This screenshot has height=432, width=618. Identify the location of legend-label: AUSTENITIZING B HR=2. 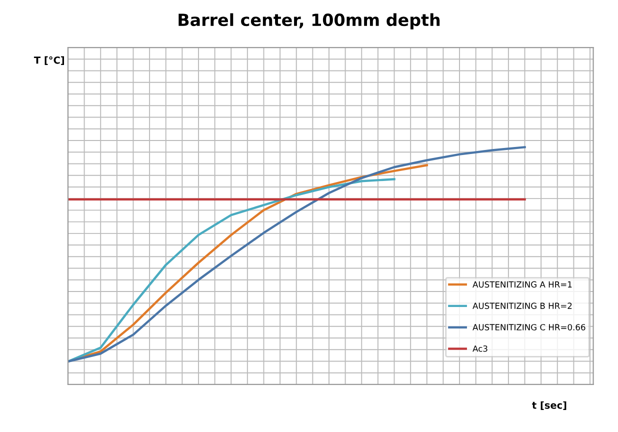
(522, 305).